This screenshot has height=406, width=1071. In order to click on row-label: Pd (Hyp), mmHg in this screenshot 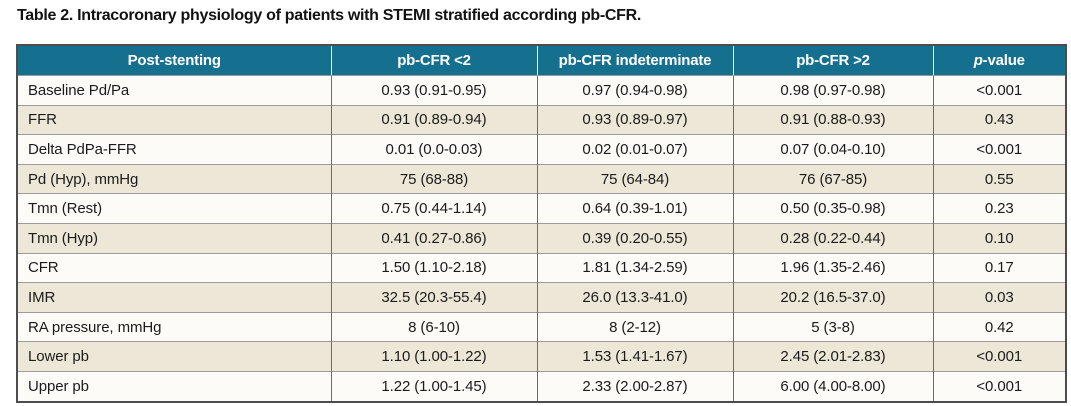, I will do `click(174, 178)`.